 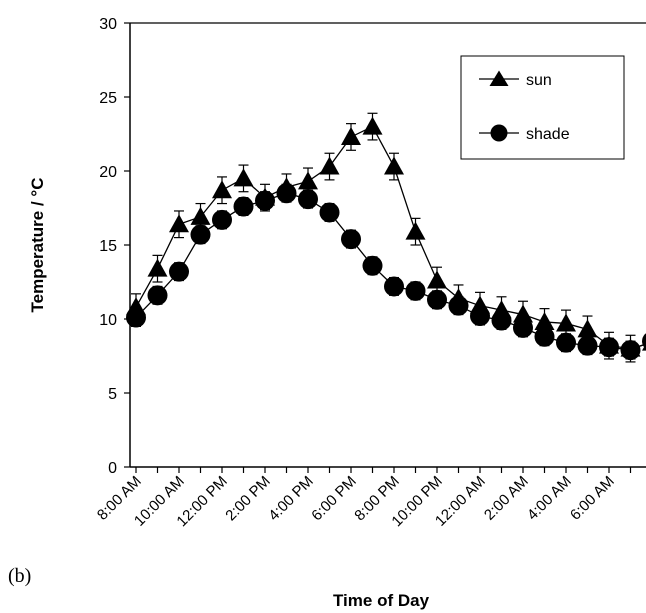 I want to click on x-tick-label: 4:00 PM, so click(x=291, y=499).